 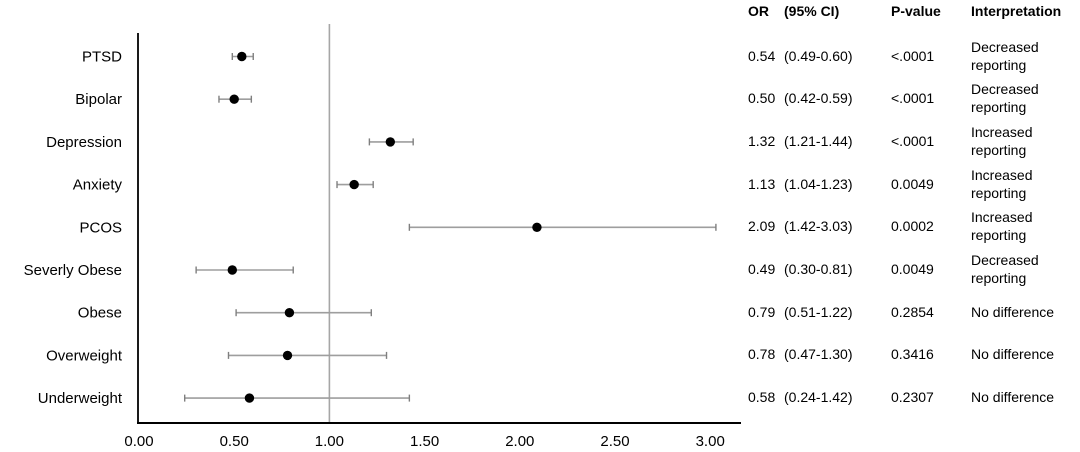 What do you see at coordinates (758, 11) in the screenshot?
I see `col-header-or: OR` at bounding box center [758, 11].